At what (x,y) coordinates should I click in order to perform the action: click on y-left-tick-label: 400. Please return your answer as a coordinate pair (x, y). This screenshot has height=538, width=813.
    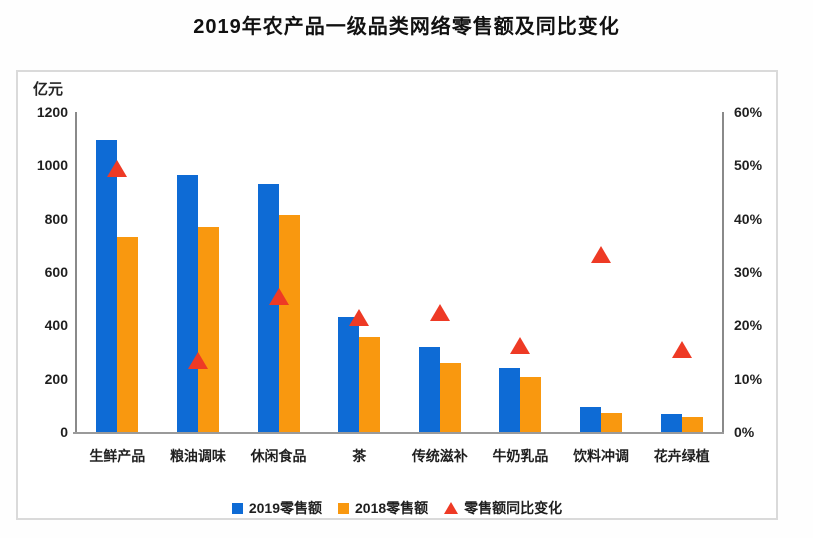
    Looking at the image, I should click on (56, 325).